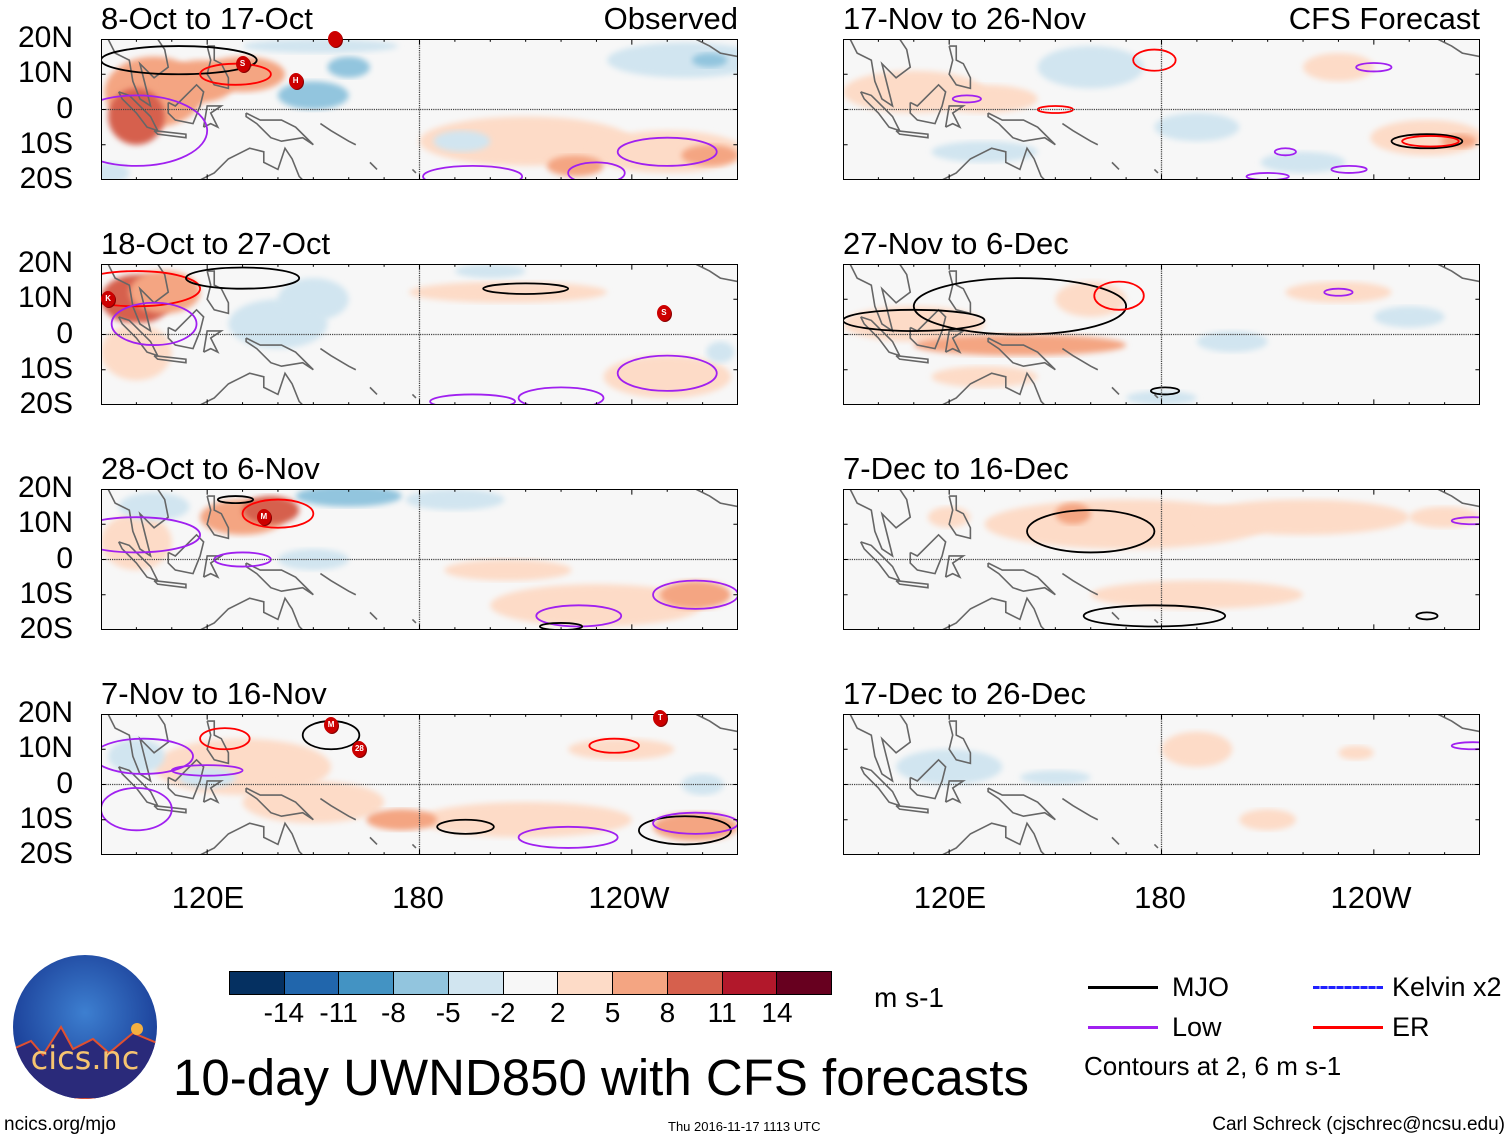 The image size is (1510, 1142). What do you see at coordinates (964, 693) in the screenshot?
I see `panel-title: 17-Dec to 26-Dec` at bounding box center [964, 693].